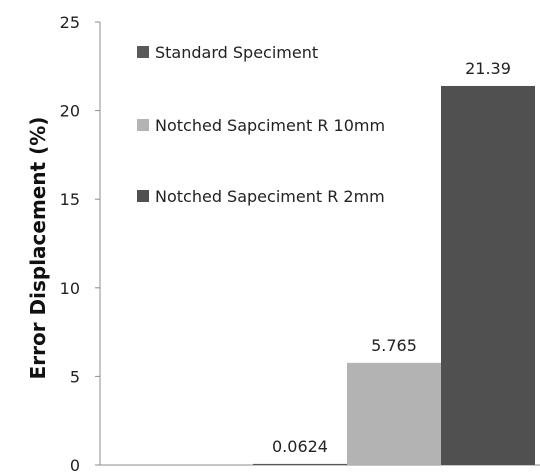  What do you see at coordinates (270, 125) in the screenshot?
I see `legend-label: Notched Sapciment R 10mm` at bounding box center [270, 125].